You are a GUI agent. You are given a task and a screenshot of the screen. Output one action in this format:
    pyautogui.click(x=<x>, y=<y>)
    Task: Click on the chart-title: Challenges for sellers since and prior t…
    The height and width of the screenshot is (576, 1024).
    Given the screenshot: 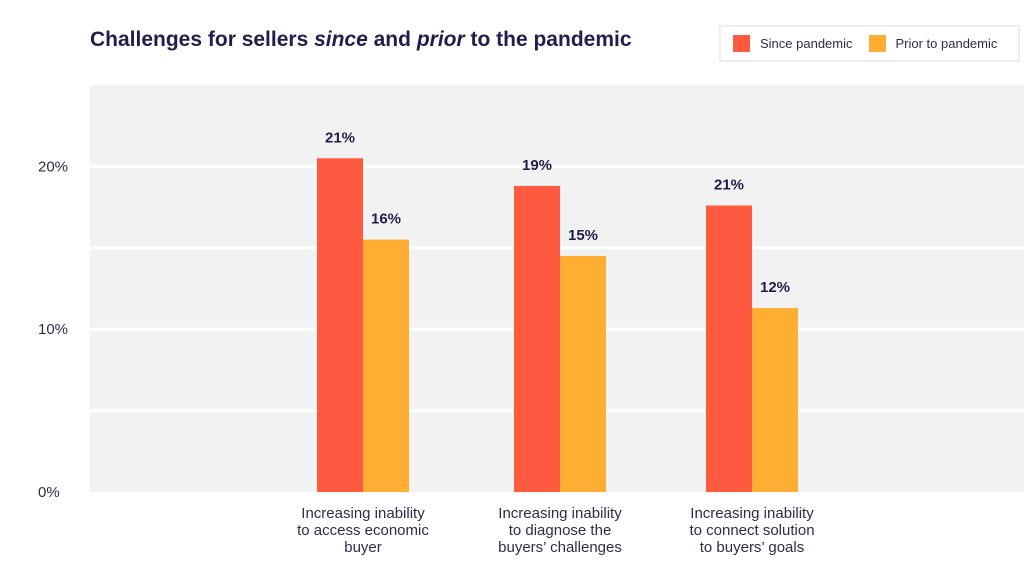 What is the action you would take?
    pyautogui.click(x=361, y=40)
    